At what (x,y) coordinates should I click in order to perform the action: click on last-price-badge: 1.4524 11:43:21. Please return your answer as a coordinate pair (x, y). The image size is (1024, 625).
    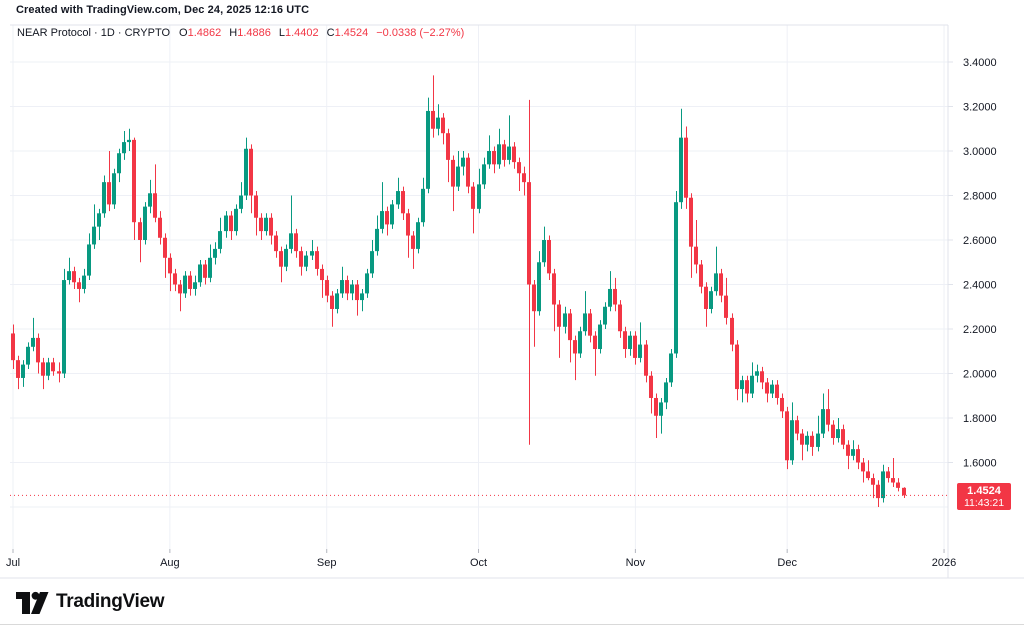
    Looking at the image, I should click on (984, 496).